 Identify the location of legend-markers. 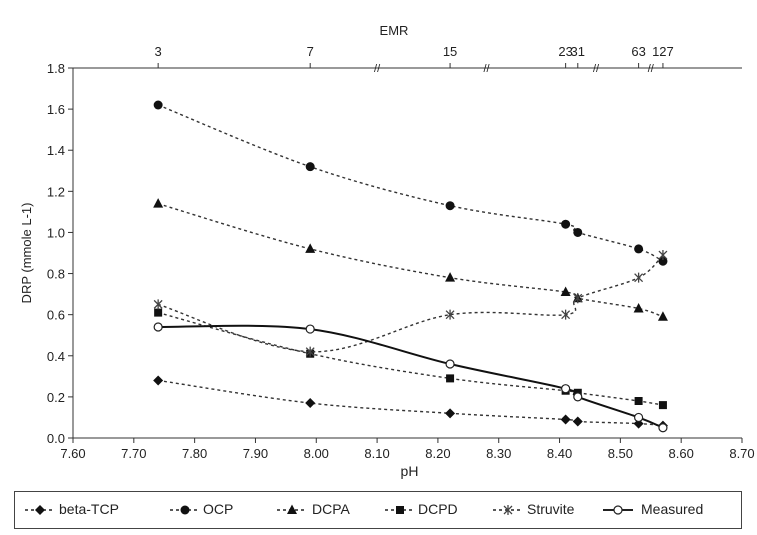
(329, 509).